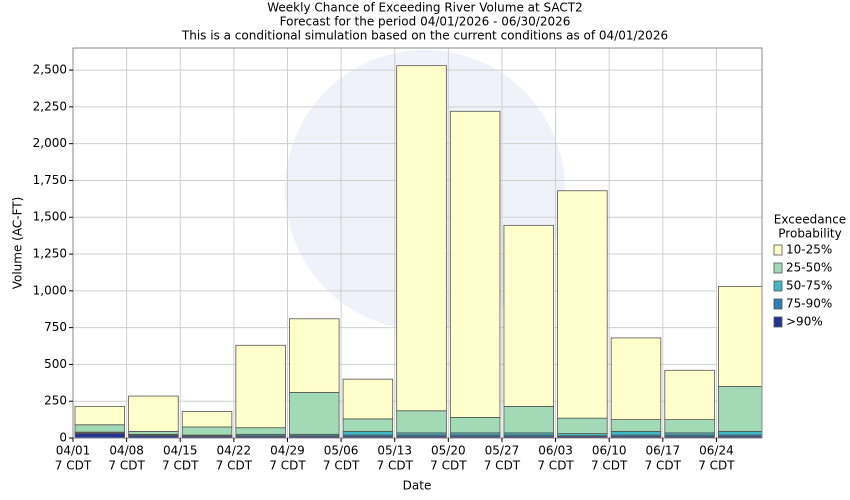 The height and width of the screenshot is (500, 850). Describe the element at coordinates (55, 364) in the screenshot. I see `y-tick-label: 500` at that location.